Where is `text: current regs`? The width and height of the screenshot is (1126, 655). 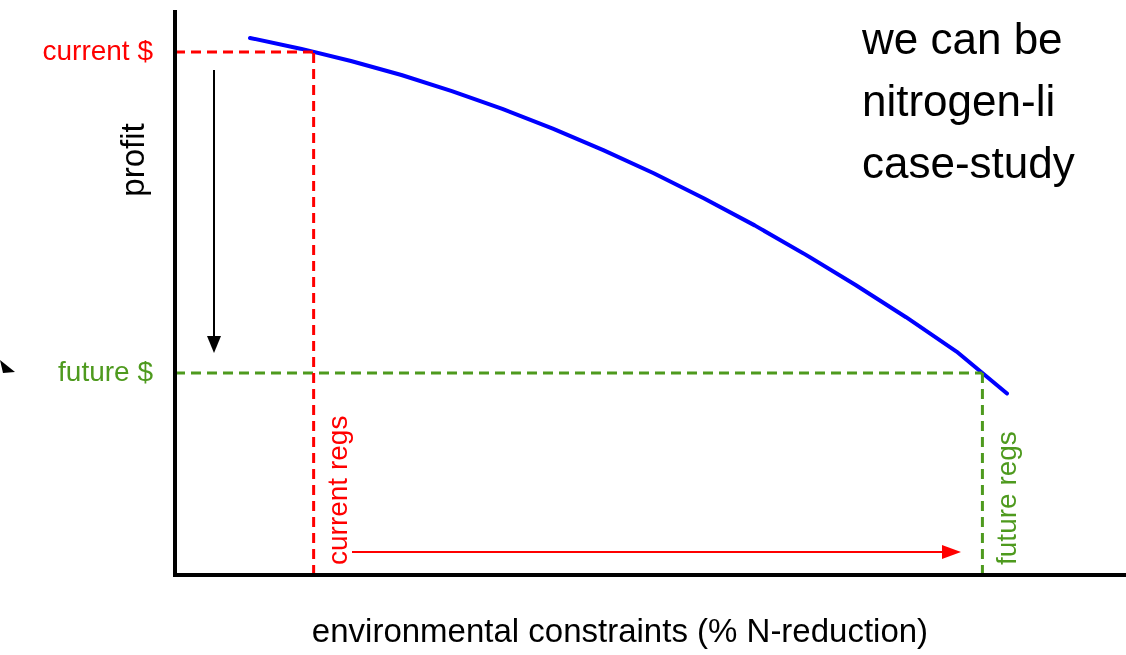
text: current regs is located at coordinates (338, 490).